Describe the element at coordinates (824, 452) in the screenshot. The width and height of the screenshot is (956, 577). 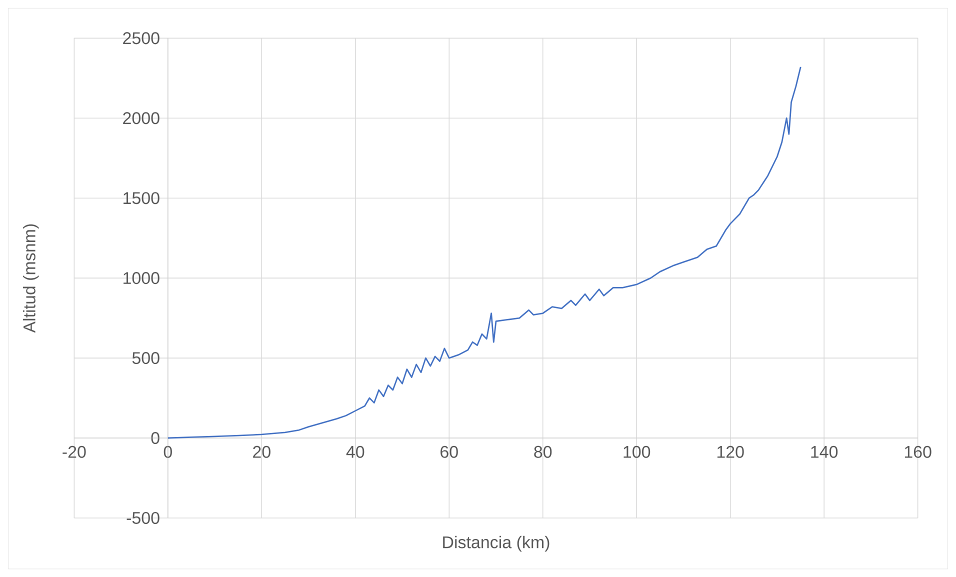
I see `x-tick-label: 140` at that location.